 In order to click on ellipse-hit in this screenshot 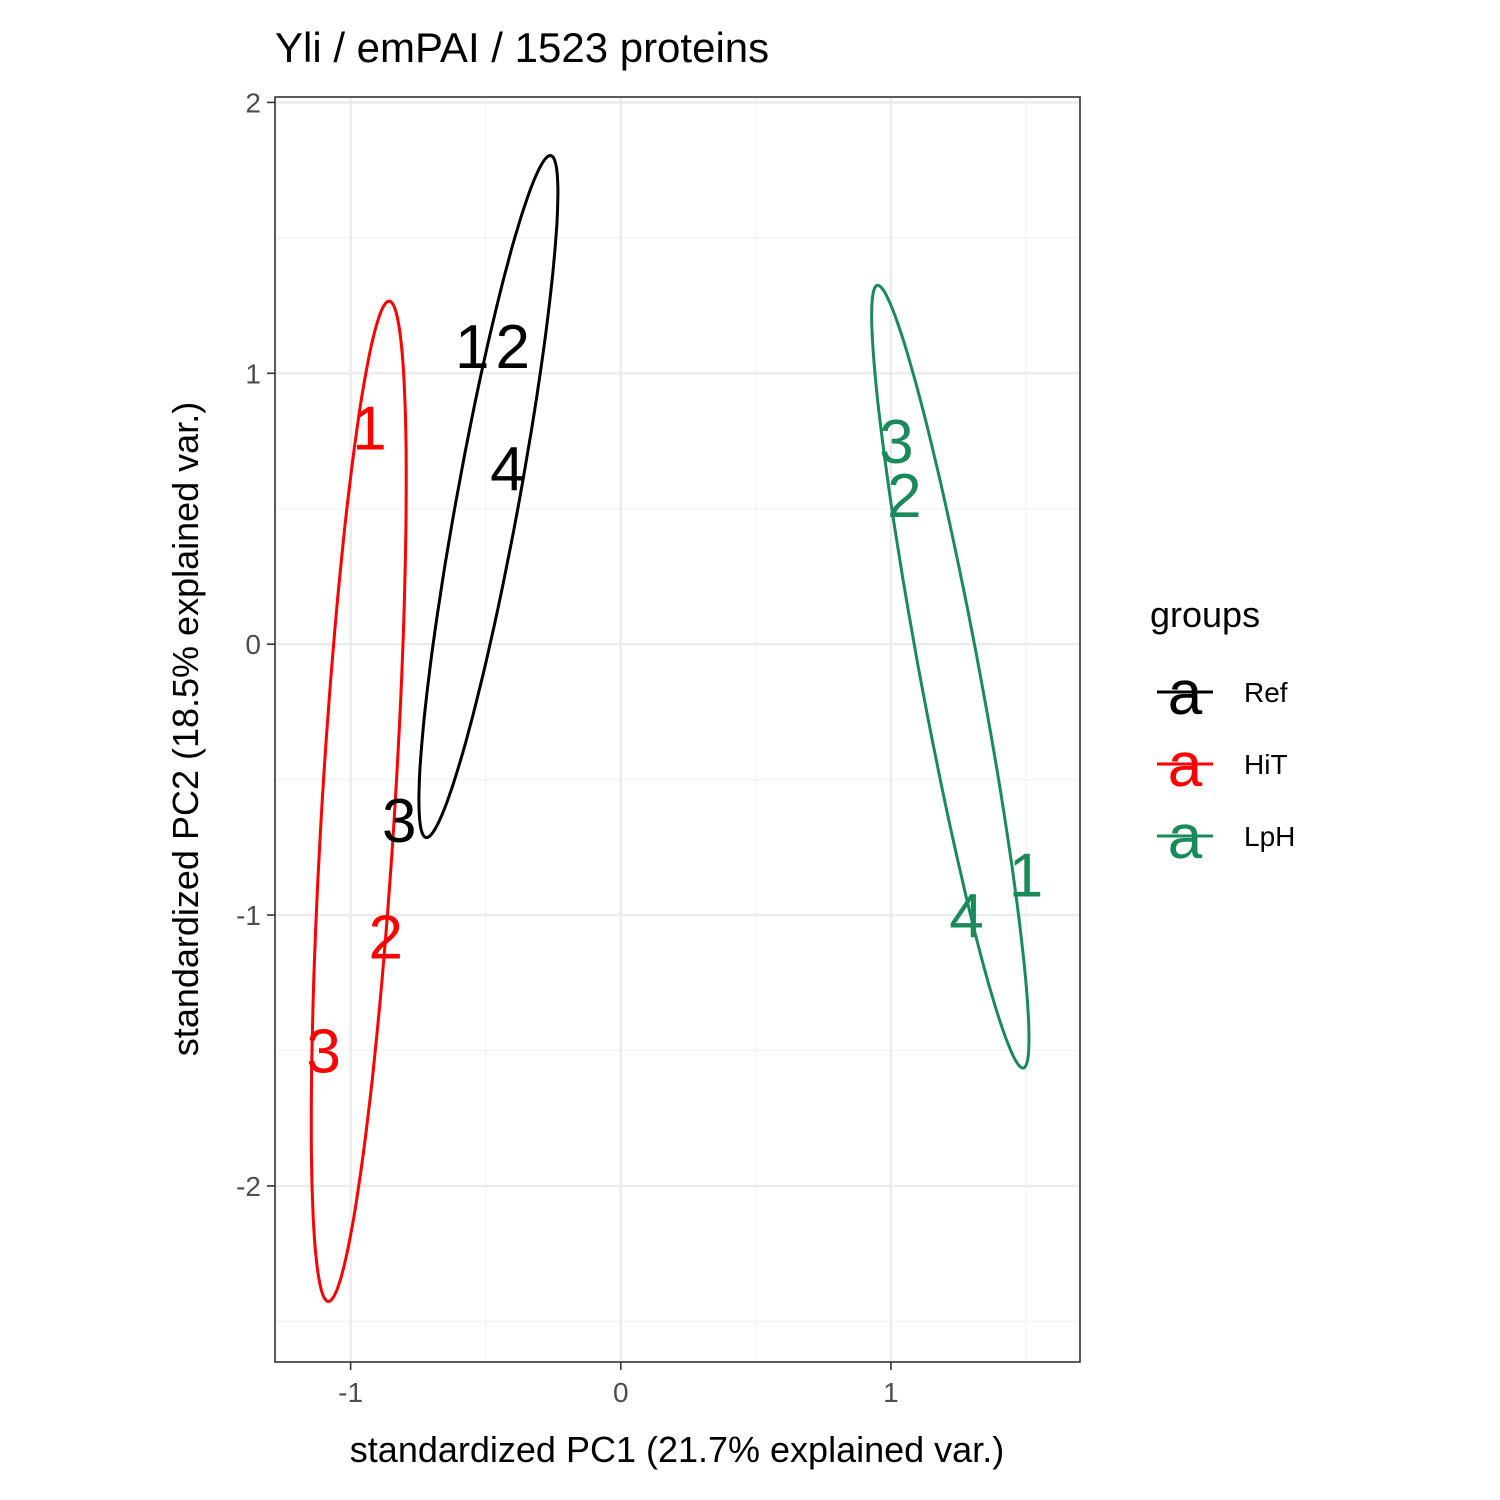, I will do `click(358, 801)`.